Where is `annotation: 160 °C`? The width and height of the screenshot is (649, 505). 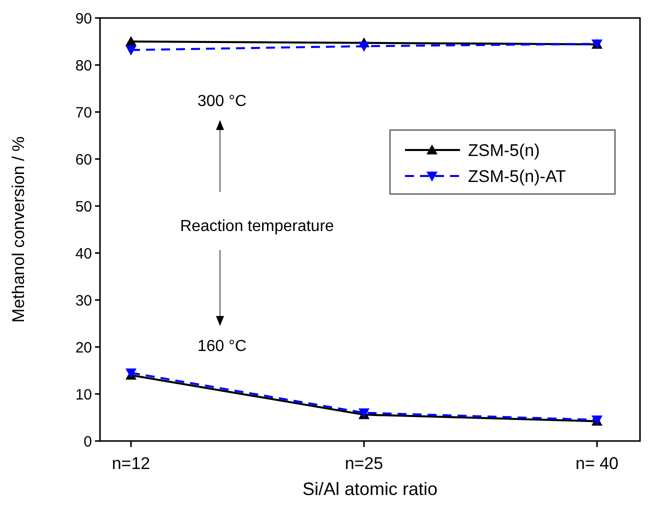 annotation: 160 °C is located at coordinates (222, 346).